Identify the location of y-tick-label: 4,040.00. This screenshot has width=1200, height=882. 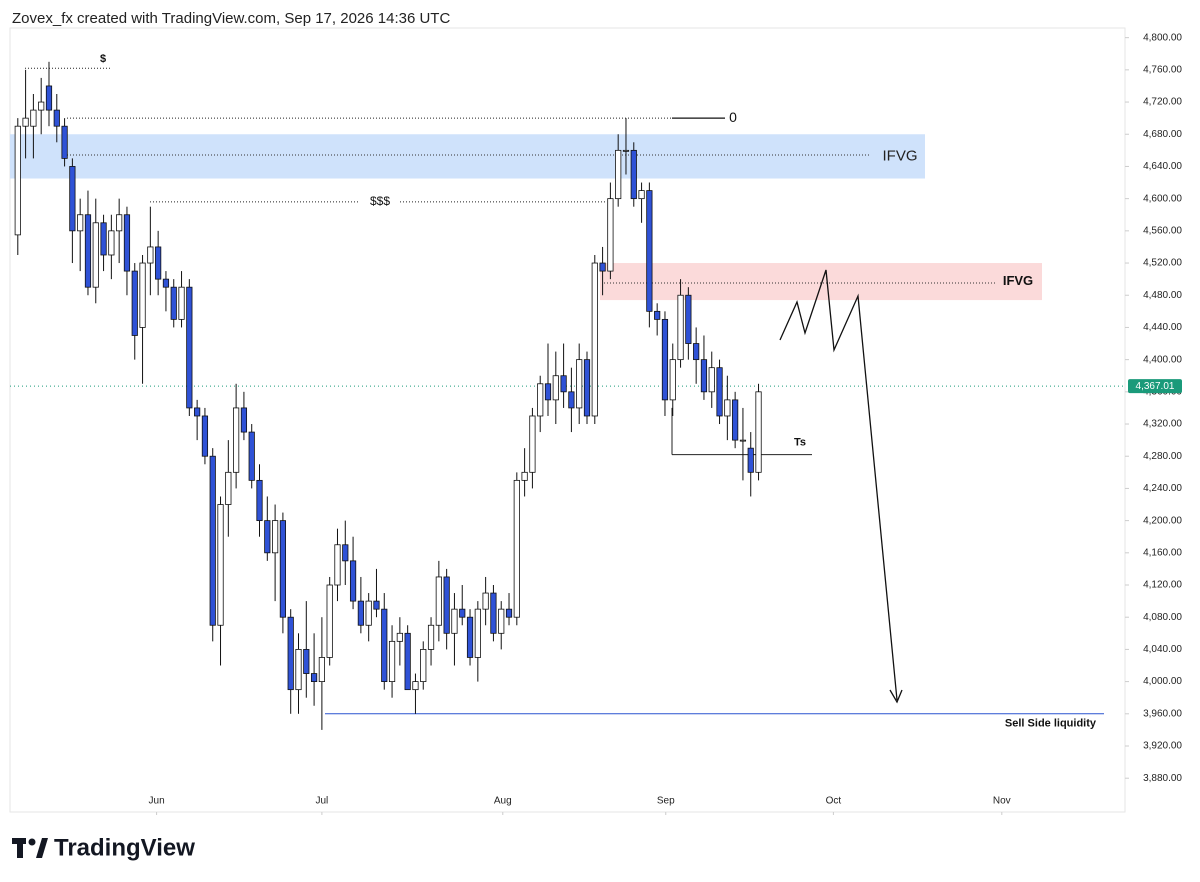
(1162, 649).